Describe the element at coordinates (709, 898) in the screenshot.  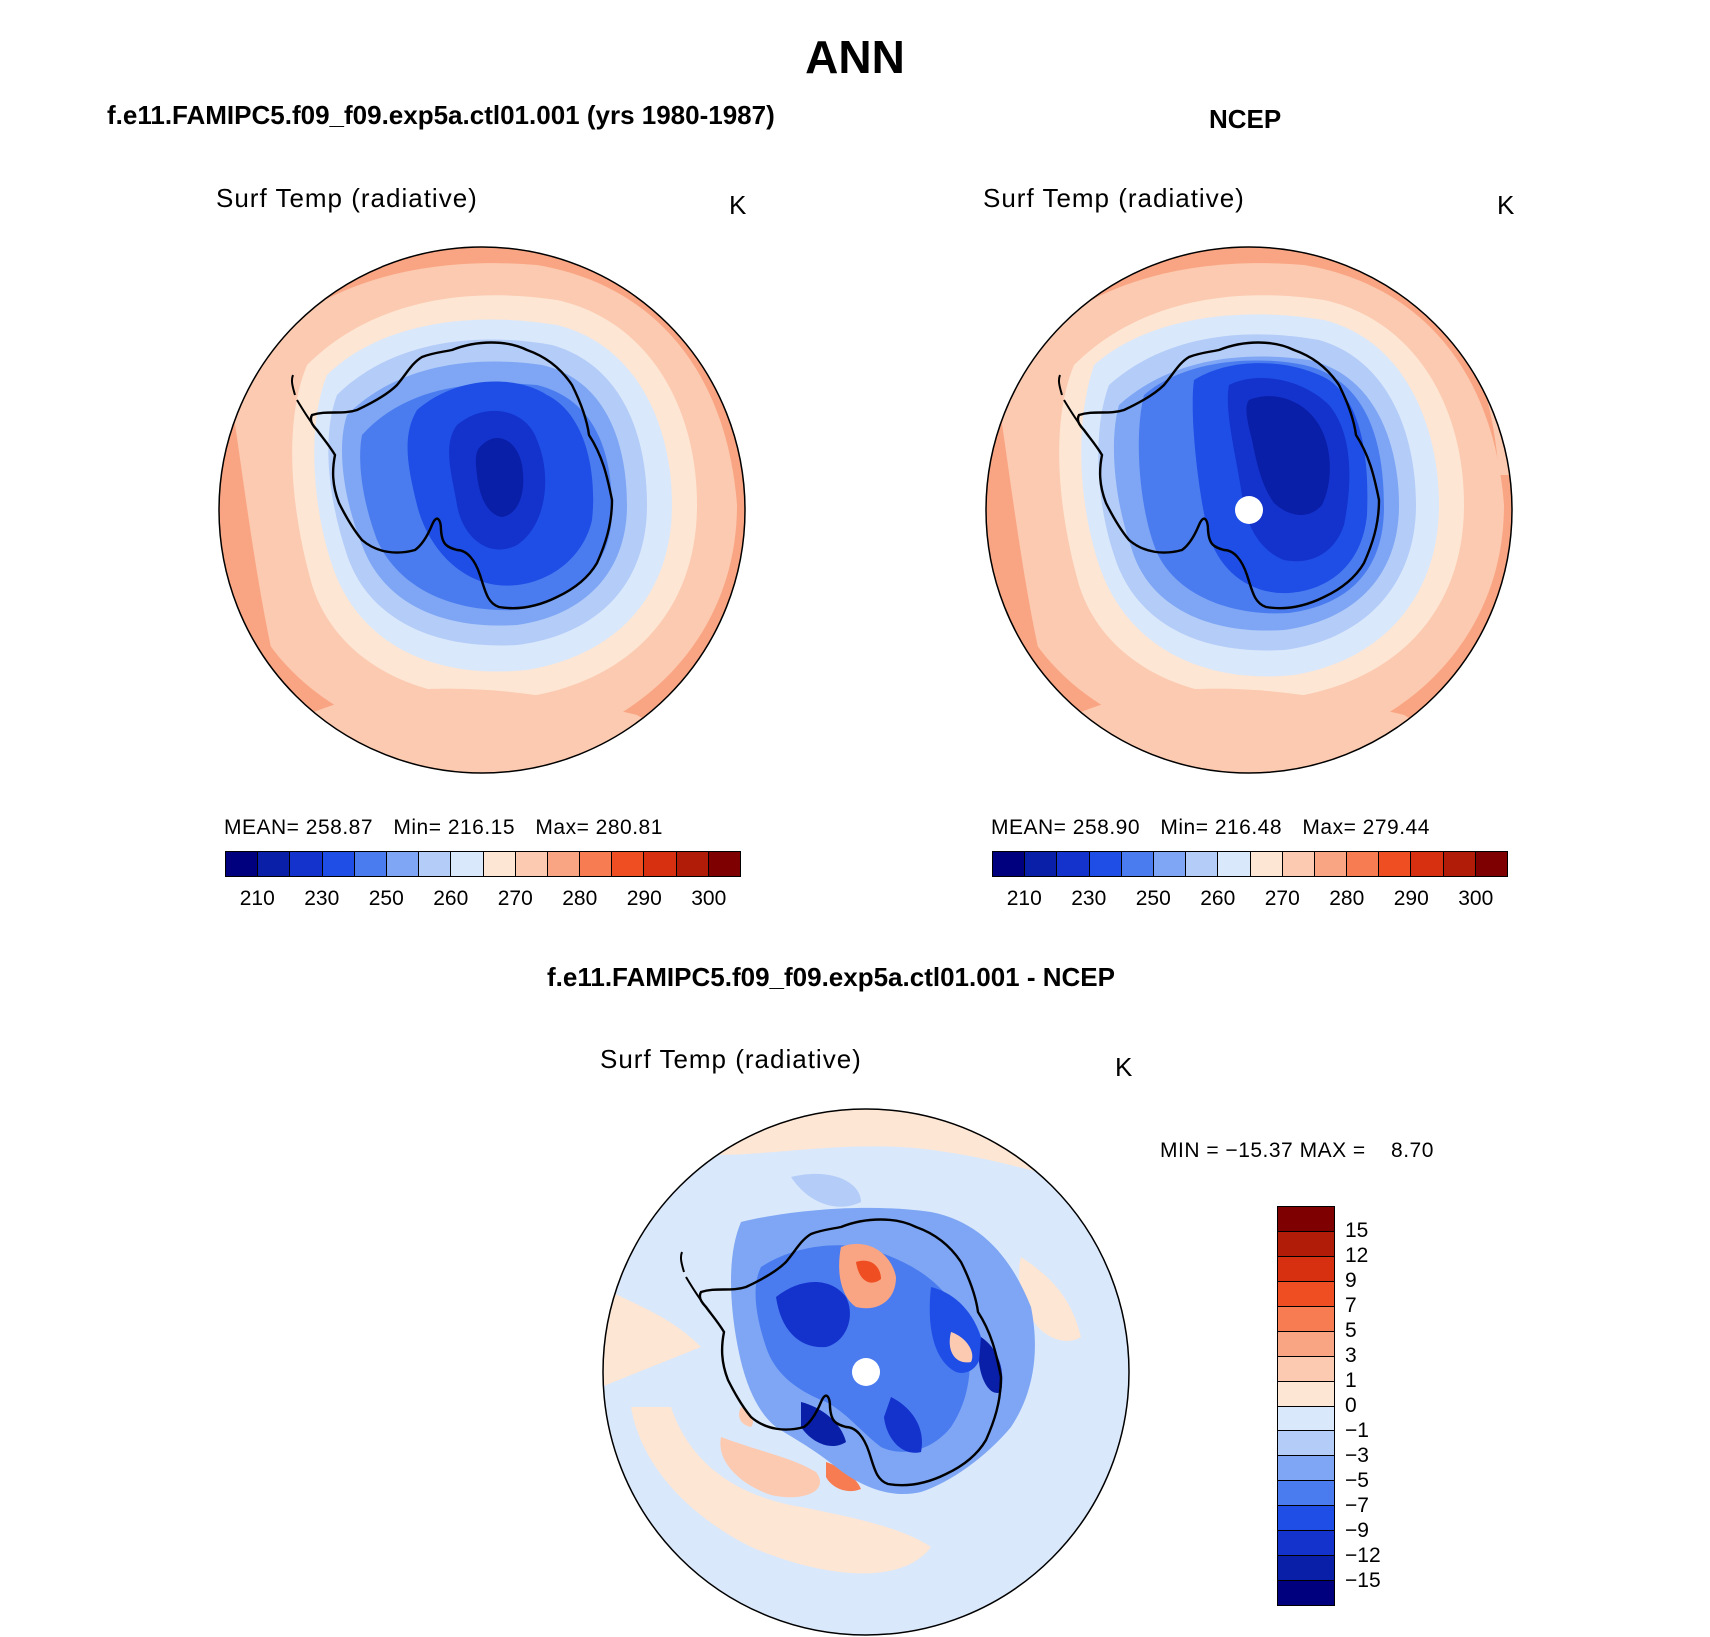
I see `colorbar-tick-label: 300` at that location.